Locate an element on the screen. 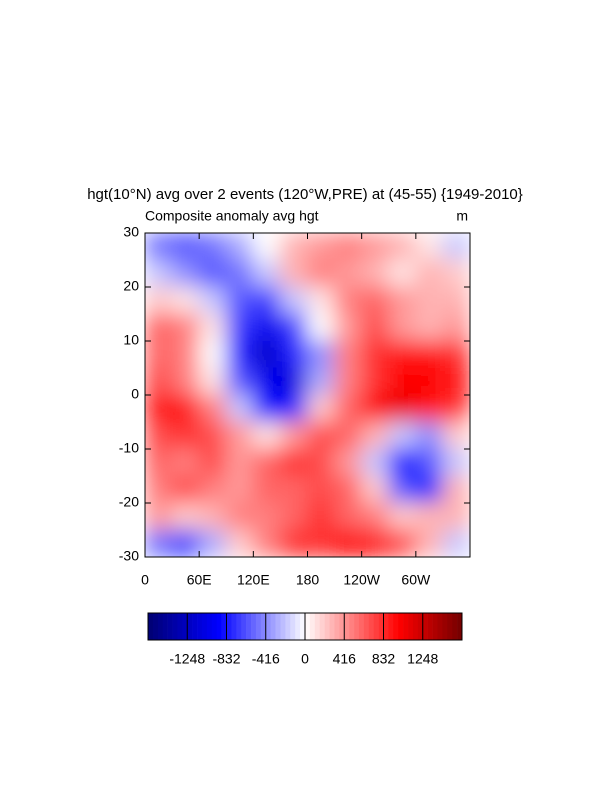 The width and height of the screenshot is (612, 797). y-tick-label: -10 is located at coordinates (129, 448).